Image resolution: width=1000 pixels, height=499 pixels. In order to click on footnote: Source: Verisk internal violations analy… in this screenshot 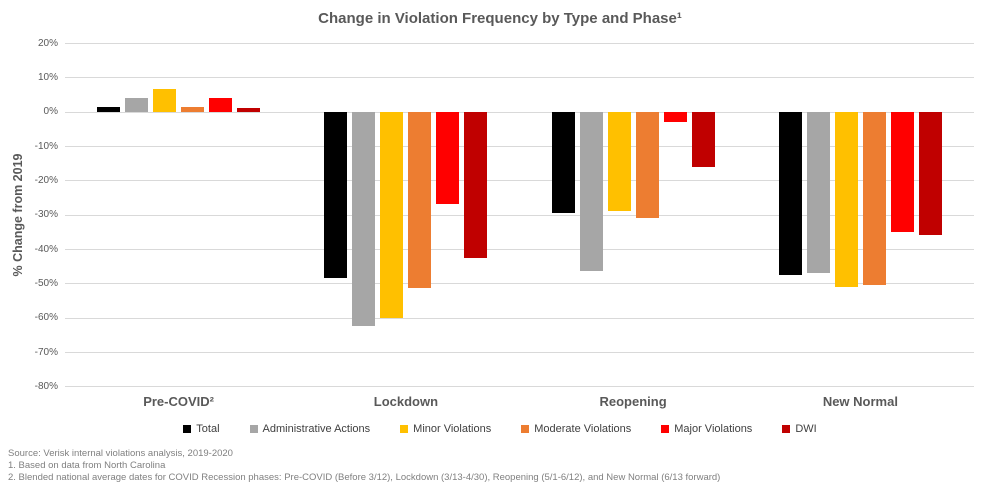, I will do `click(120, 453)`.